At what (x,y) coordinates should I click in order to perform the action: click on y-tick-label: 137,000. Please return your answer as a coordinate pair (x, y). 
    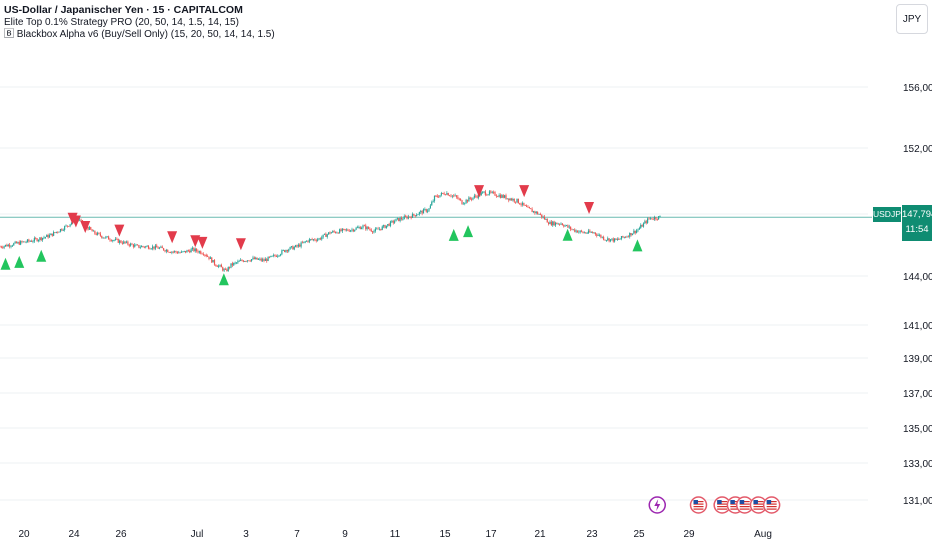
    Looking at the image, I should click on (917, 394).